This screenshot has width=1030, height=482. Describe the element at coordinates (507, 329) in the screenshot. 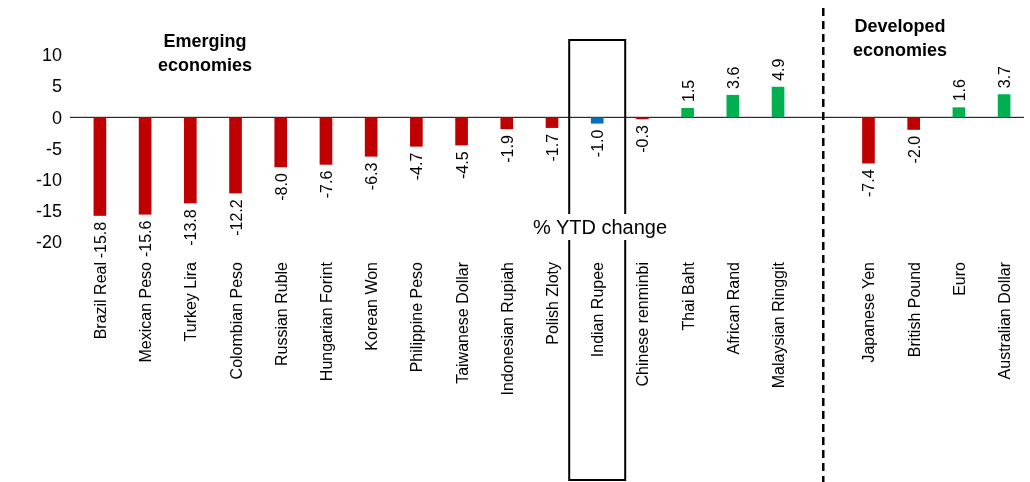

I see `x-tick-label: Indonesian Rupiah` at that location.